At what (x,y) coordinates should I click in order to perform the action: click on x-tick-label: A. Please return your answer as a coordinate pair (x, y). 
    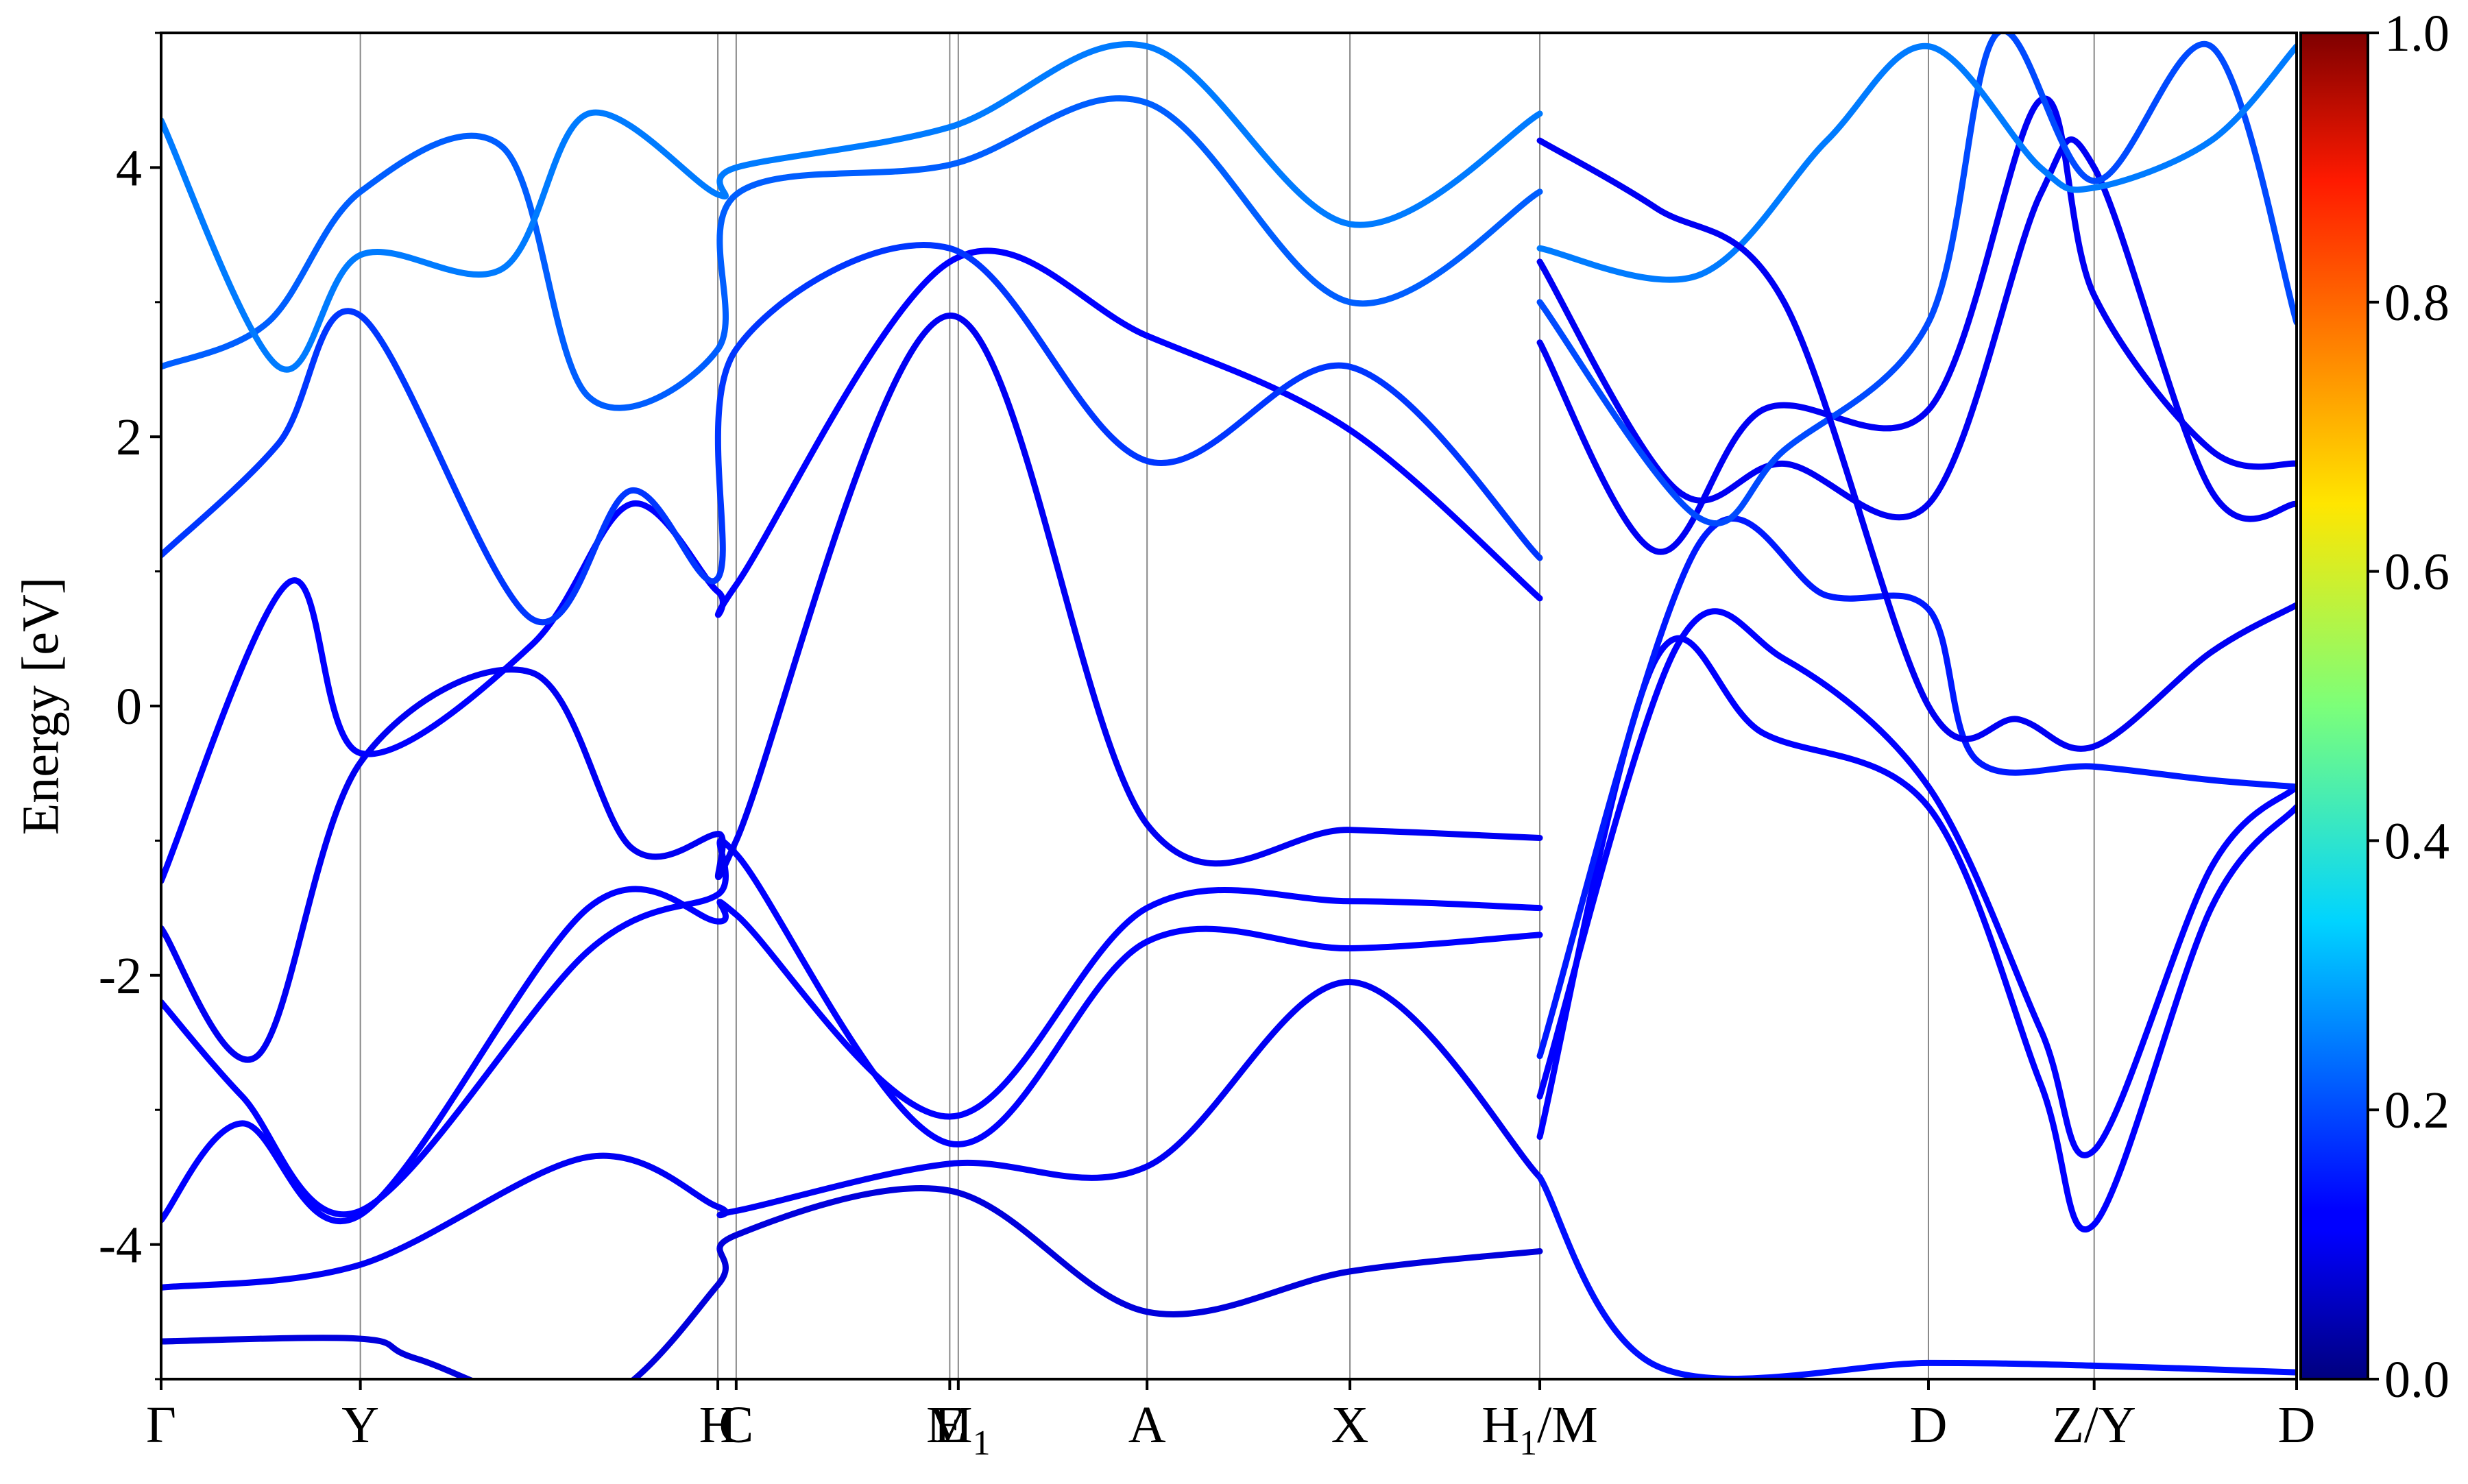
    Looking at the image, I should click on (1147, 1425).